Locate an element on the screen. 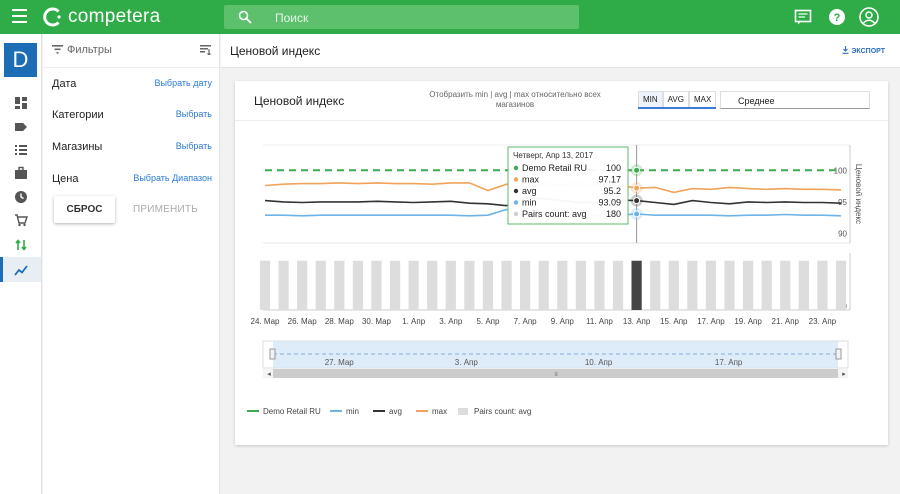 The width and height of the screenshot is (900, 494). export-button: ЭКСПОРТ is located at coordinates (863, 50).